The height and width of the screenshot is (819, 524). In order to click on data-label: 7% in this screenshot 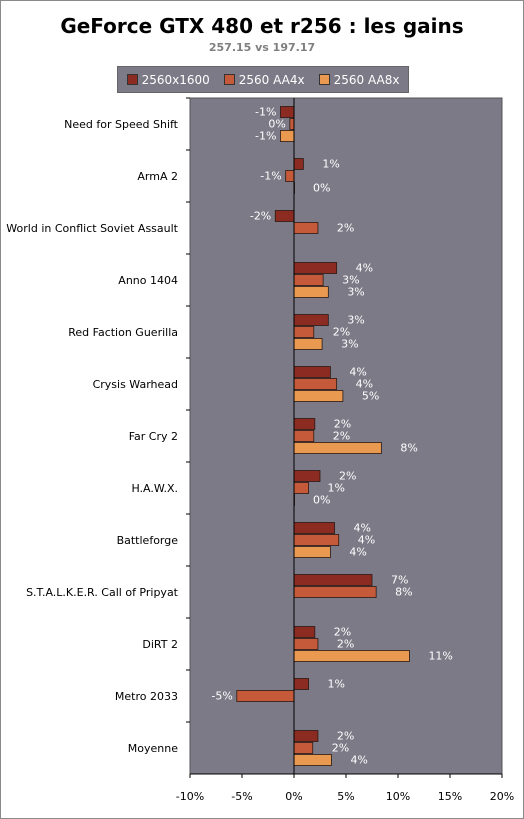, I will do `click(399, 580)`.